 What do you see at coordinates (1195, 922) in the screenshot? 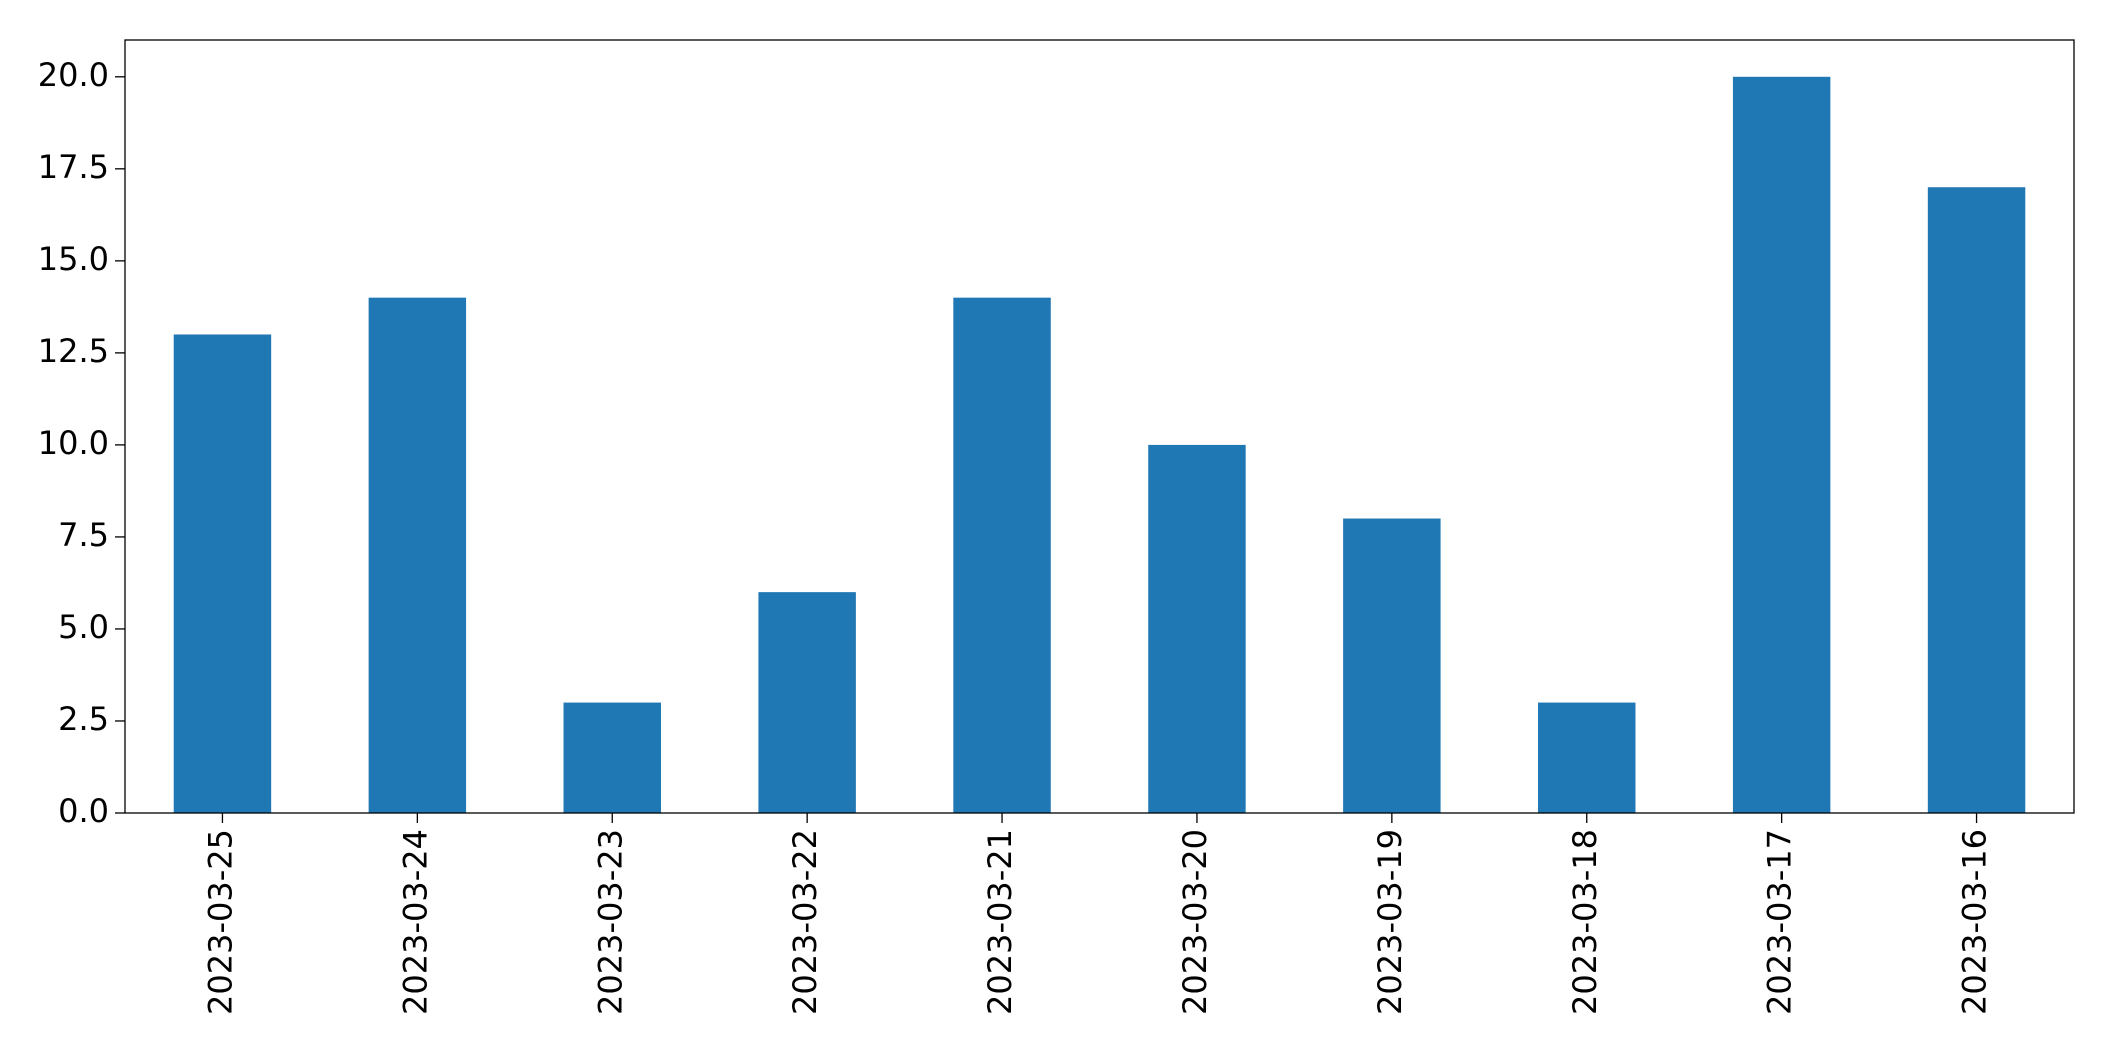
I see `x-tick-label: 2023-03-20` at bounding box center [1195, 922].